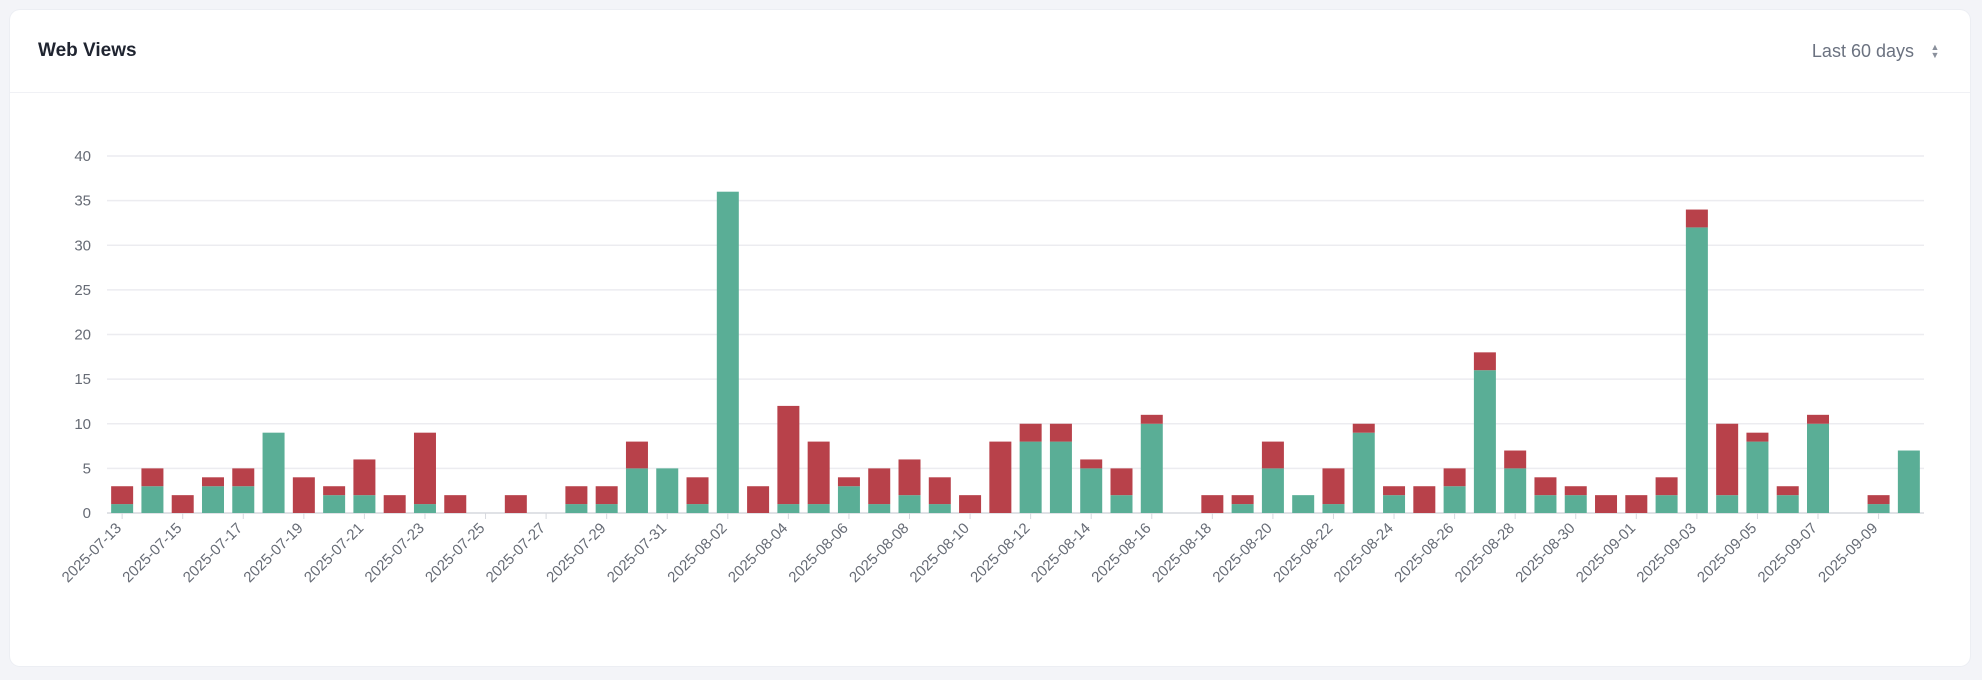 The width and height of the screenshot is (1982, 680). What do you see at coordinates (516, 553) in the screenshot?
I see `x-tick-label: 2025-07-27` at bounding box center [516, 553].